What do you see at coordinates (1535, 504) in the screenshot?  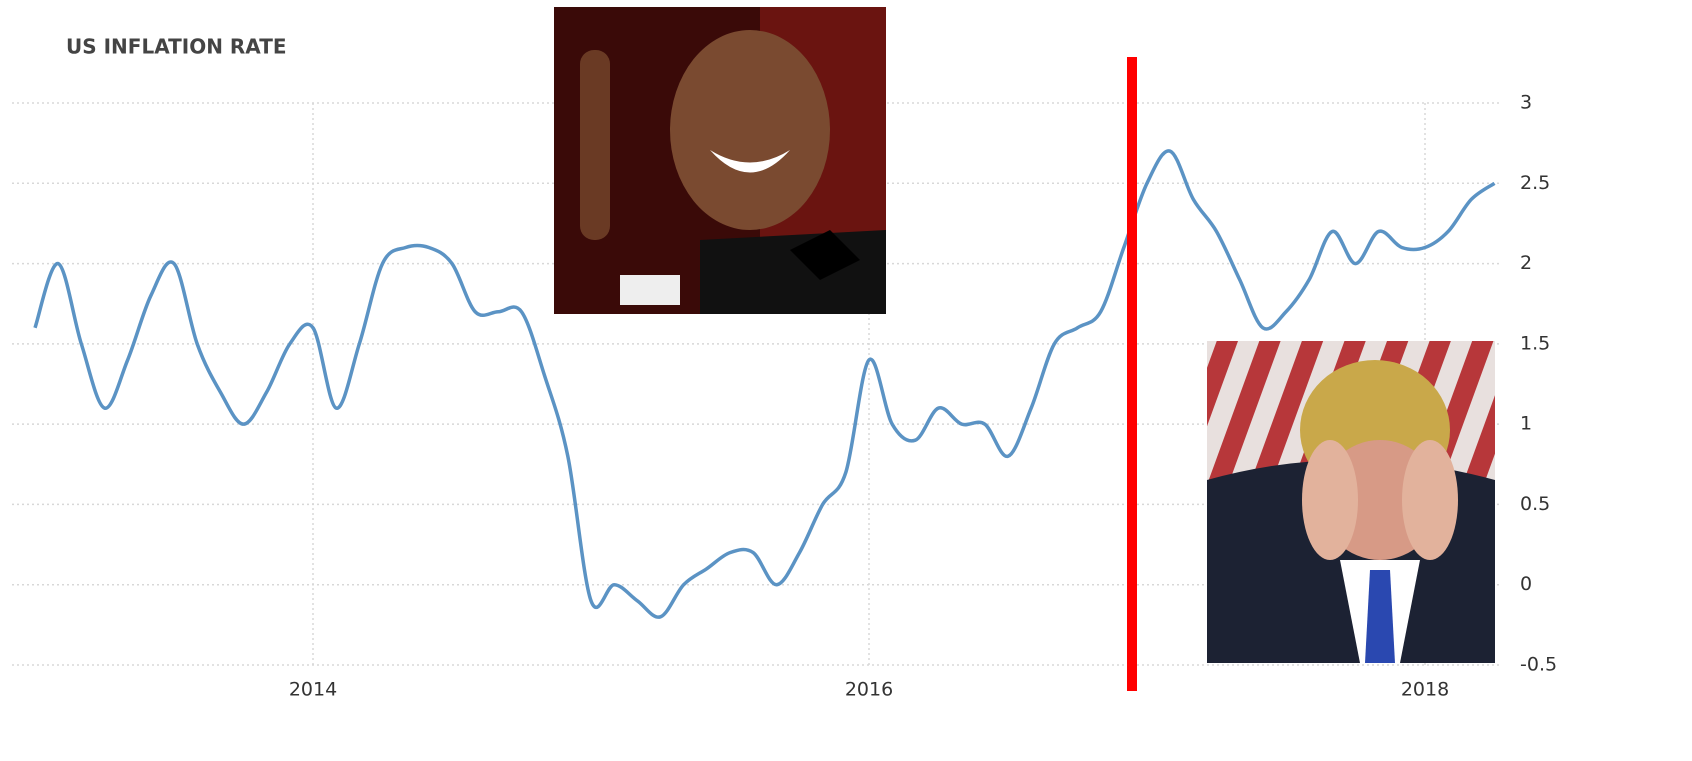 I see `y-tick-label: 0.5` at bounding box center [1535, 504].